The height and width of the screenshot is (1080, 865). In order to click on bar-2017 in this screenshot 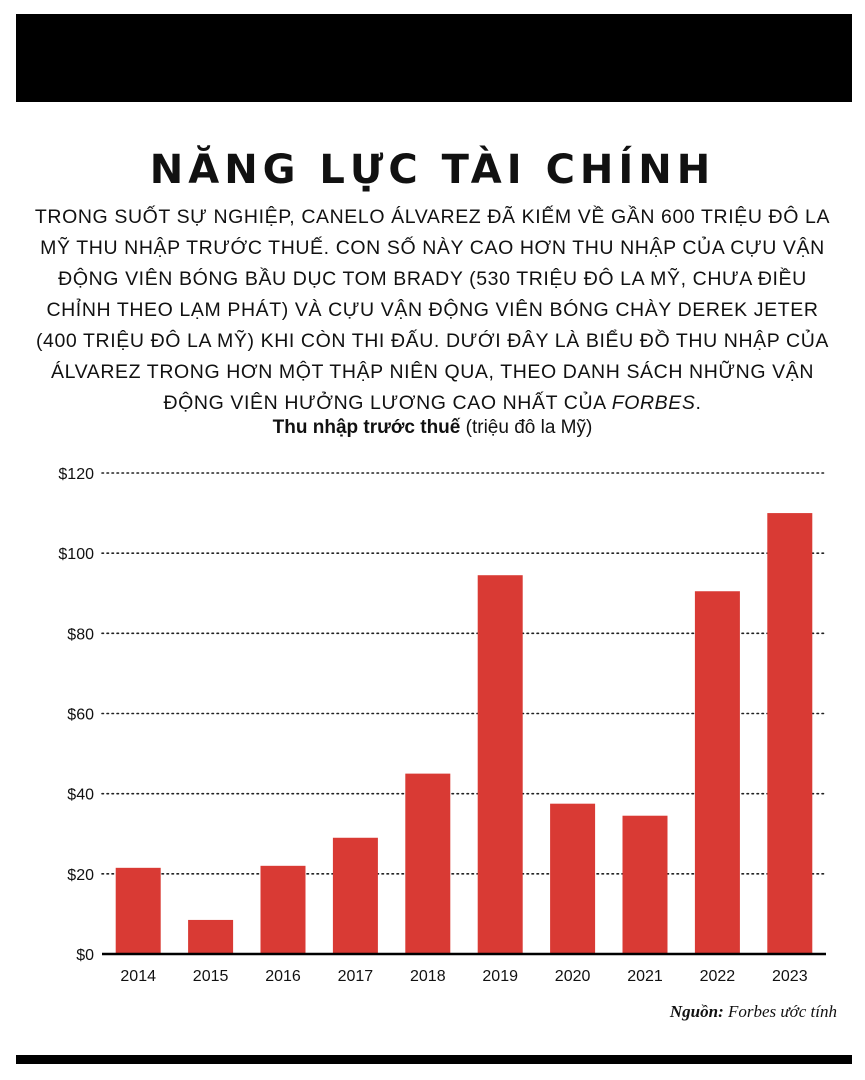, I will do `click(355, 895)`.